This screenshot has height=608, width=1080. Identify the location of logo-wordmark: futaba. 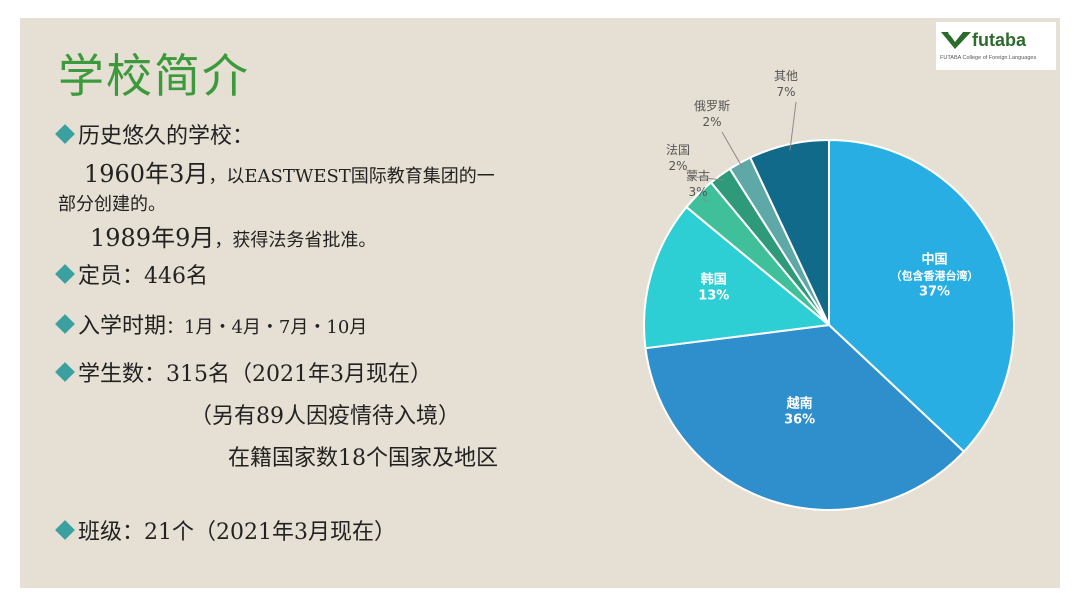
(999, 40).